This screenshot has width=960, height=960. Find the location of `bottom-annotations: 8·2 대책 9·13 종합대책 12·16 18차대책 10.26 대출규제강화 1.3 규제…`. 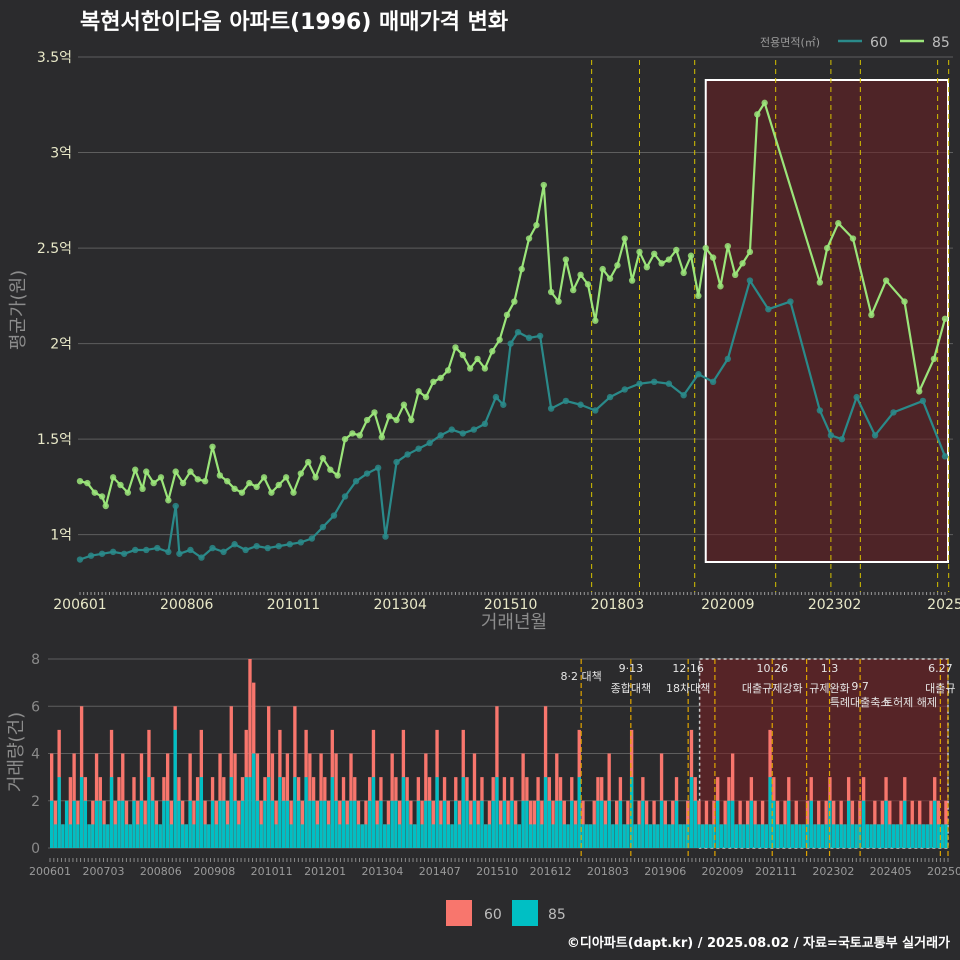

bottom-annotations: 8·2 대책 9·13 종합대책 12·16 18차대책 10.26 대출규제강화 1.3 규제… is located at coordinates (758, 685).